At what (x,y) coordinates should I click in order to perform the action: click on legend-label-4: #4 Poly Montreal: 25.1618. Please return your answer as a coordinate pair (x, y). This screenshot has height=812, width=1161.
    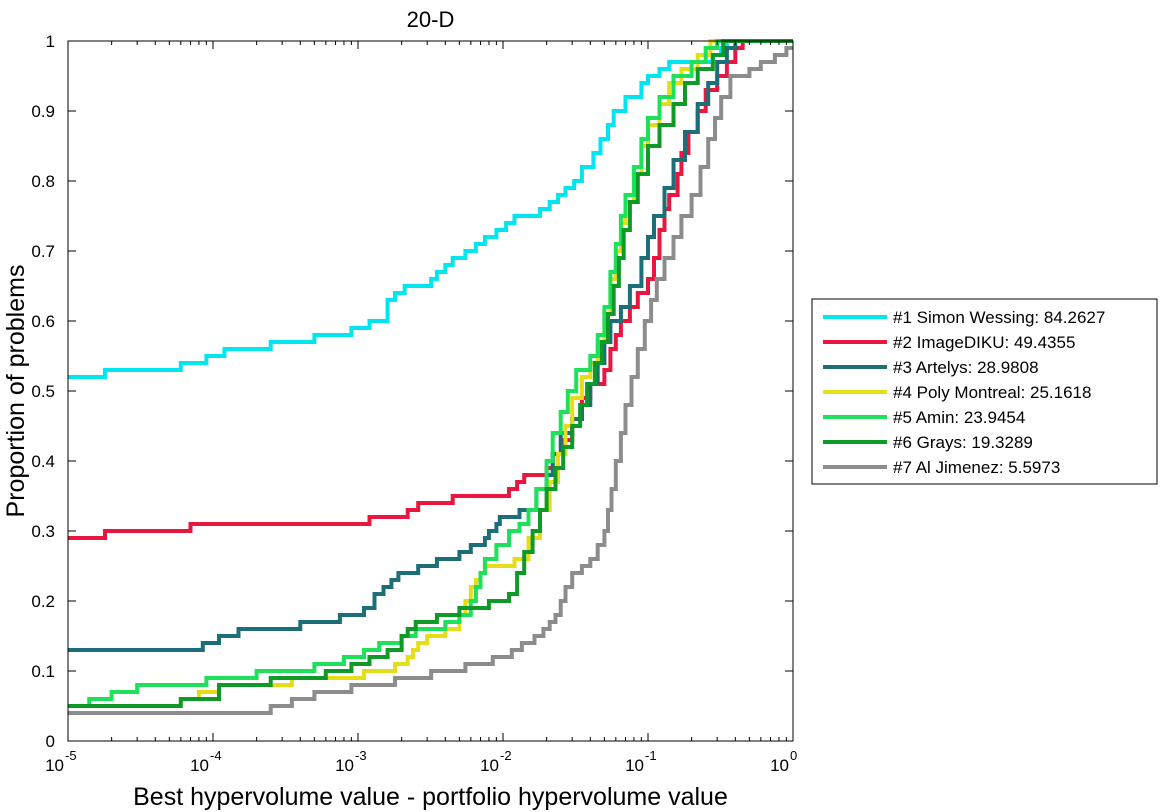
    Looking at the image, I should click on (992, 392).